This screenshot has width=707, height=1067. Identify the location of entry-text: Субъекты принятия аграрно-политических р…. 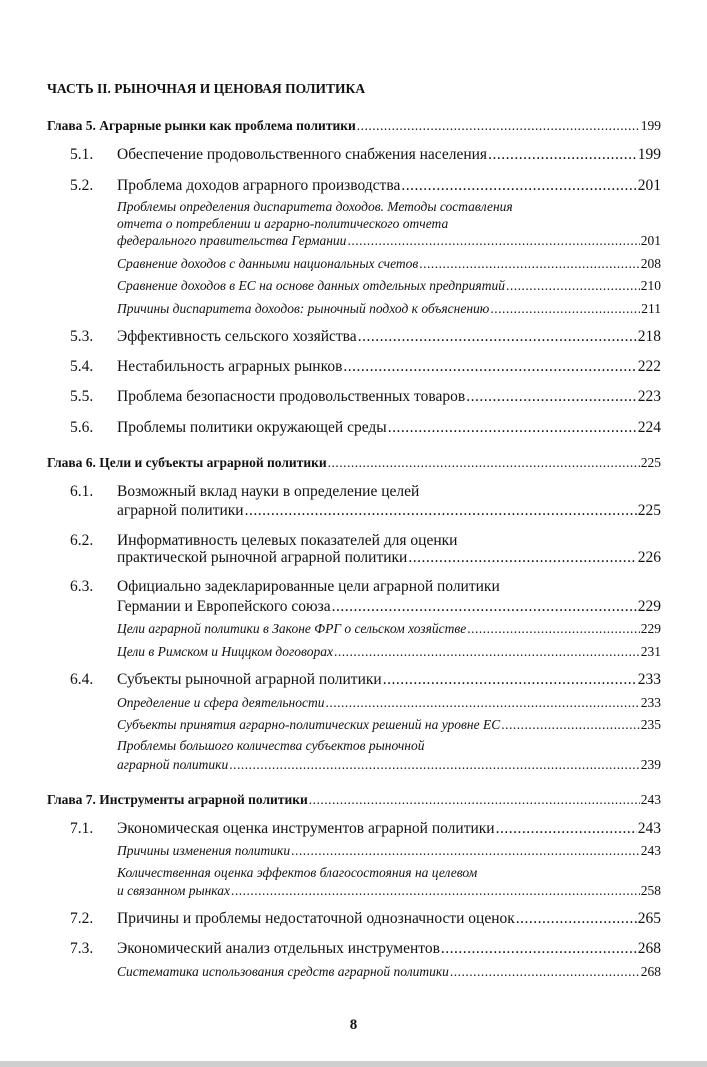
(309, 724).